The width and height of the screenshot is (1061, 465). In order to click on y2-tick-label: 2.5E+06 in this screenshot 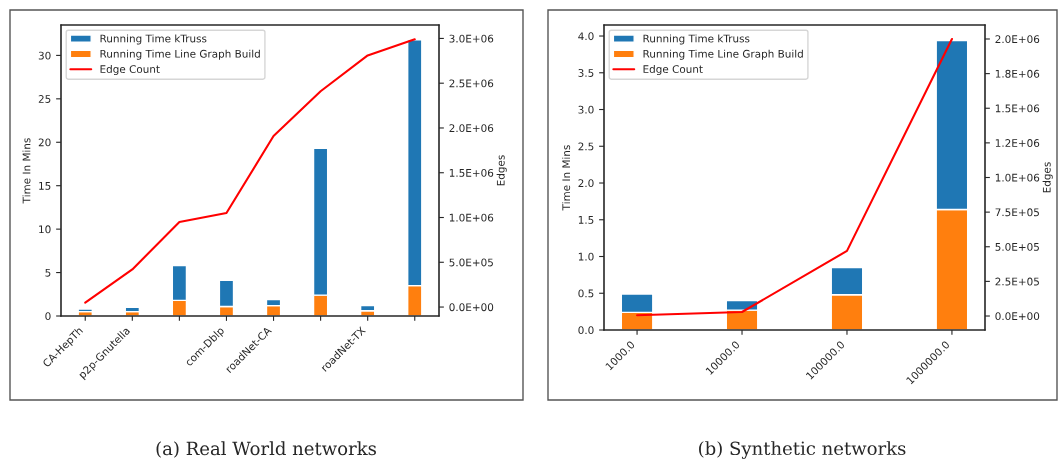, I will do `click(471, 83)`.